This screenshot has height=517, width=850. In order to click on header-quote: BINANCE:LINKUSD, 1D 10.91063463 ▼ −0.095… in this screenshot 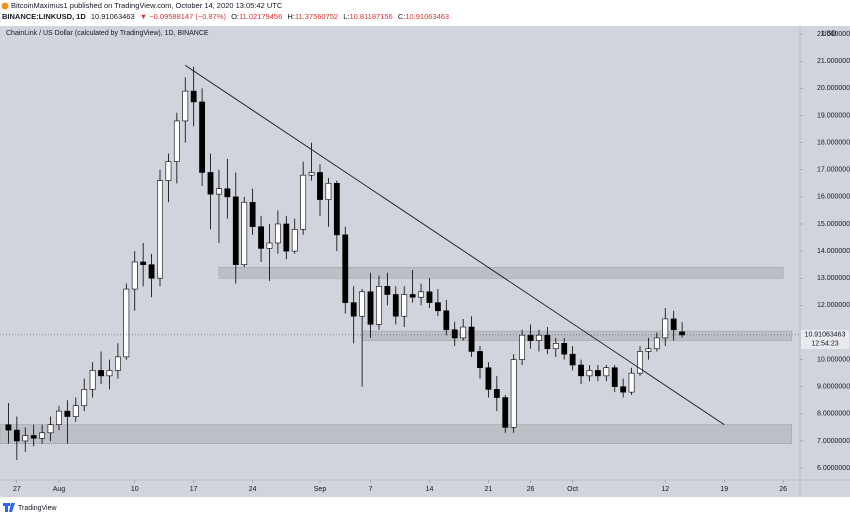, I will do `click(225, 16)`.